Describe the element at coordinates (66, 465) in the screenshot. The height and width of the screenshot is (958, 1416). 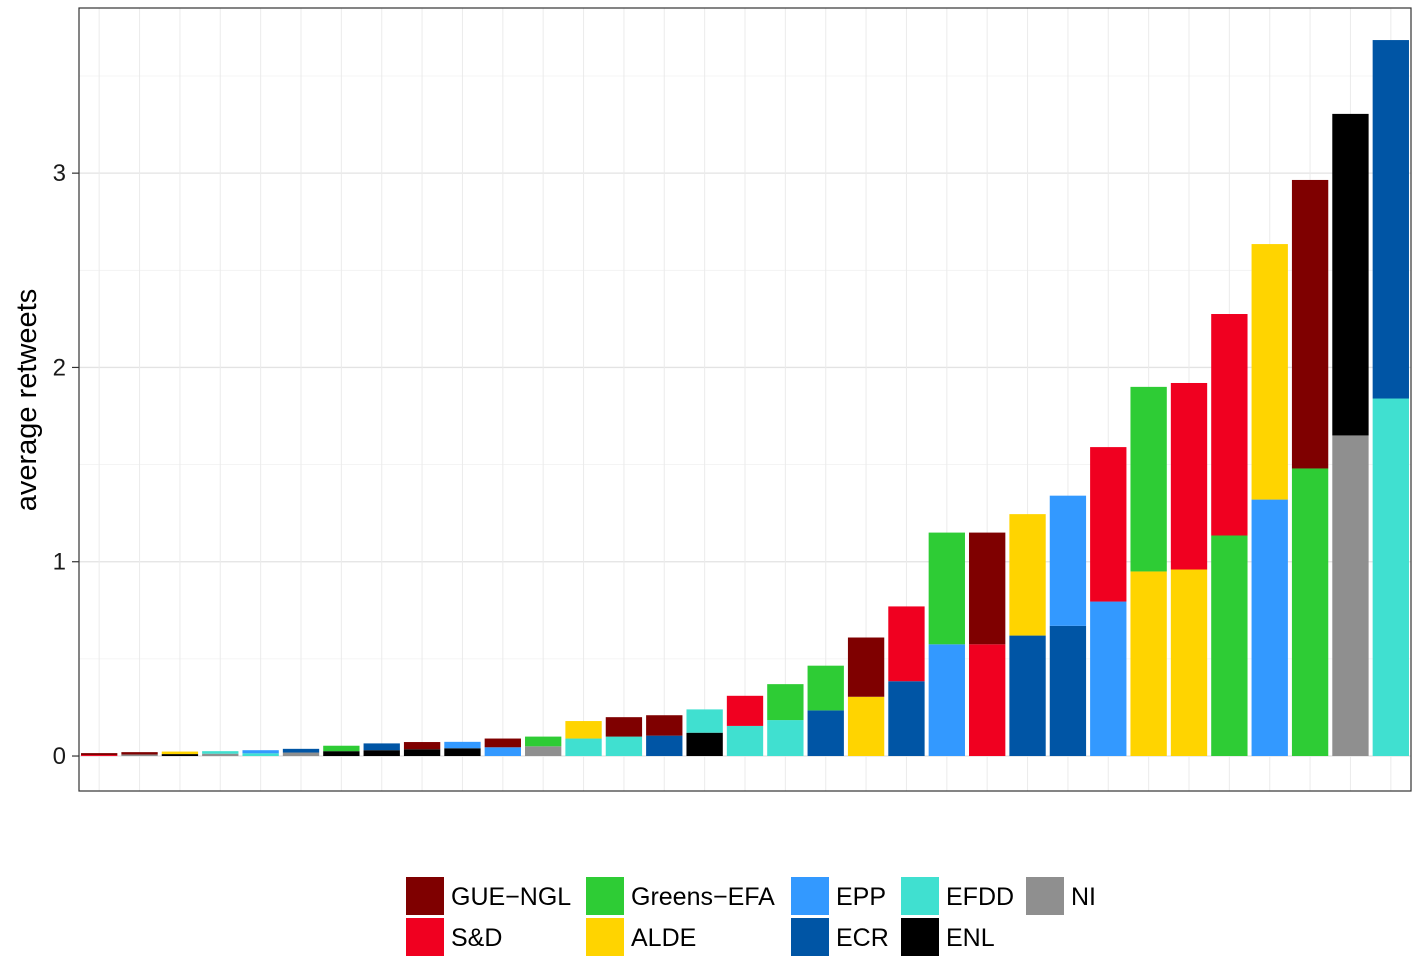
I see `y-axis: 0 1 2 3` at that location.